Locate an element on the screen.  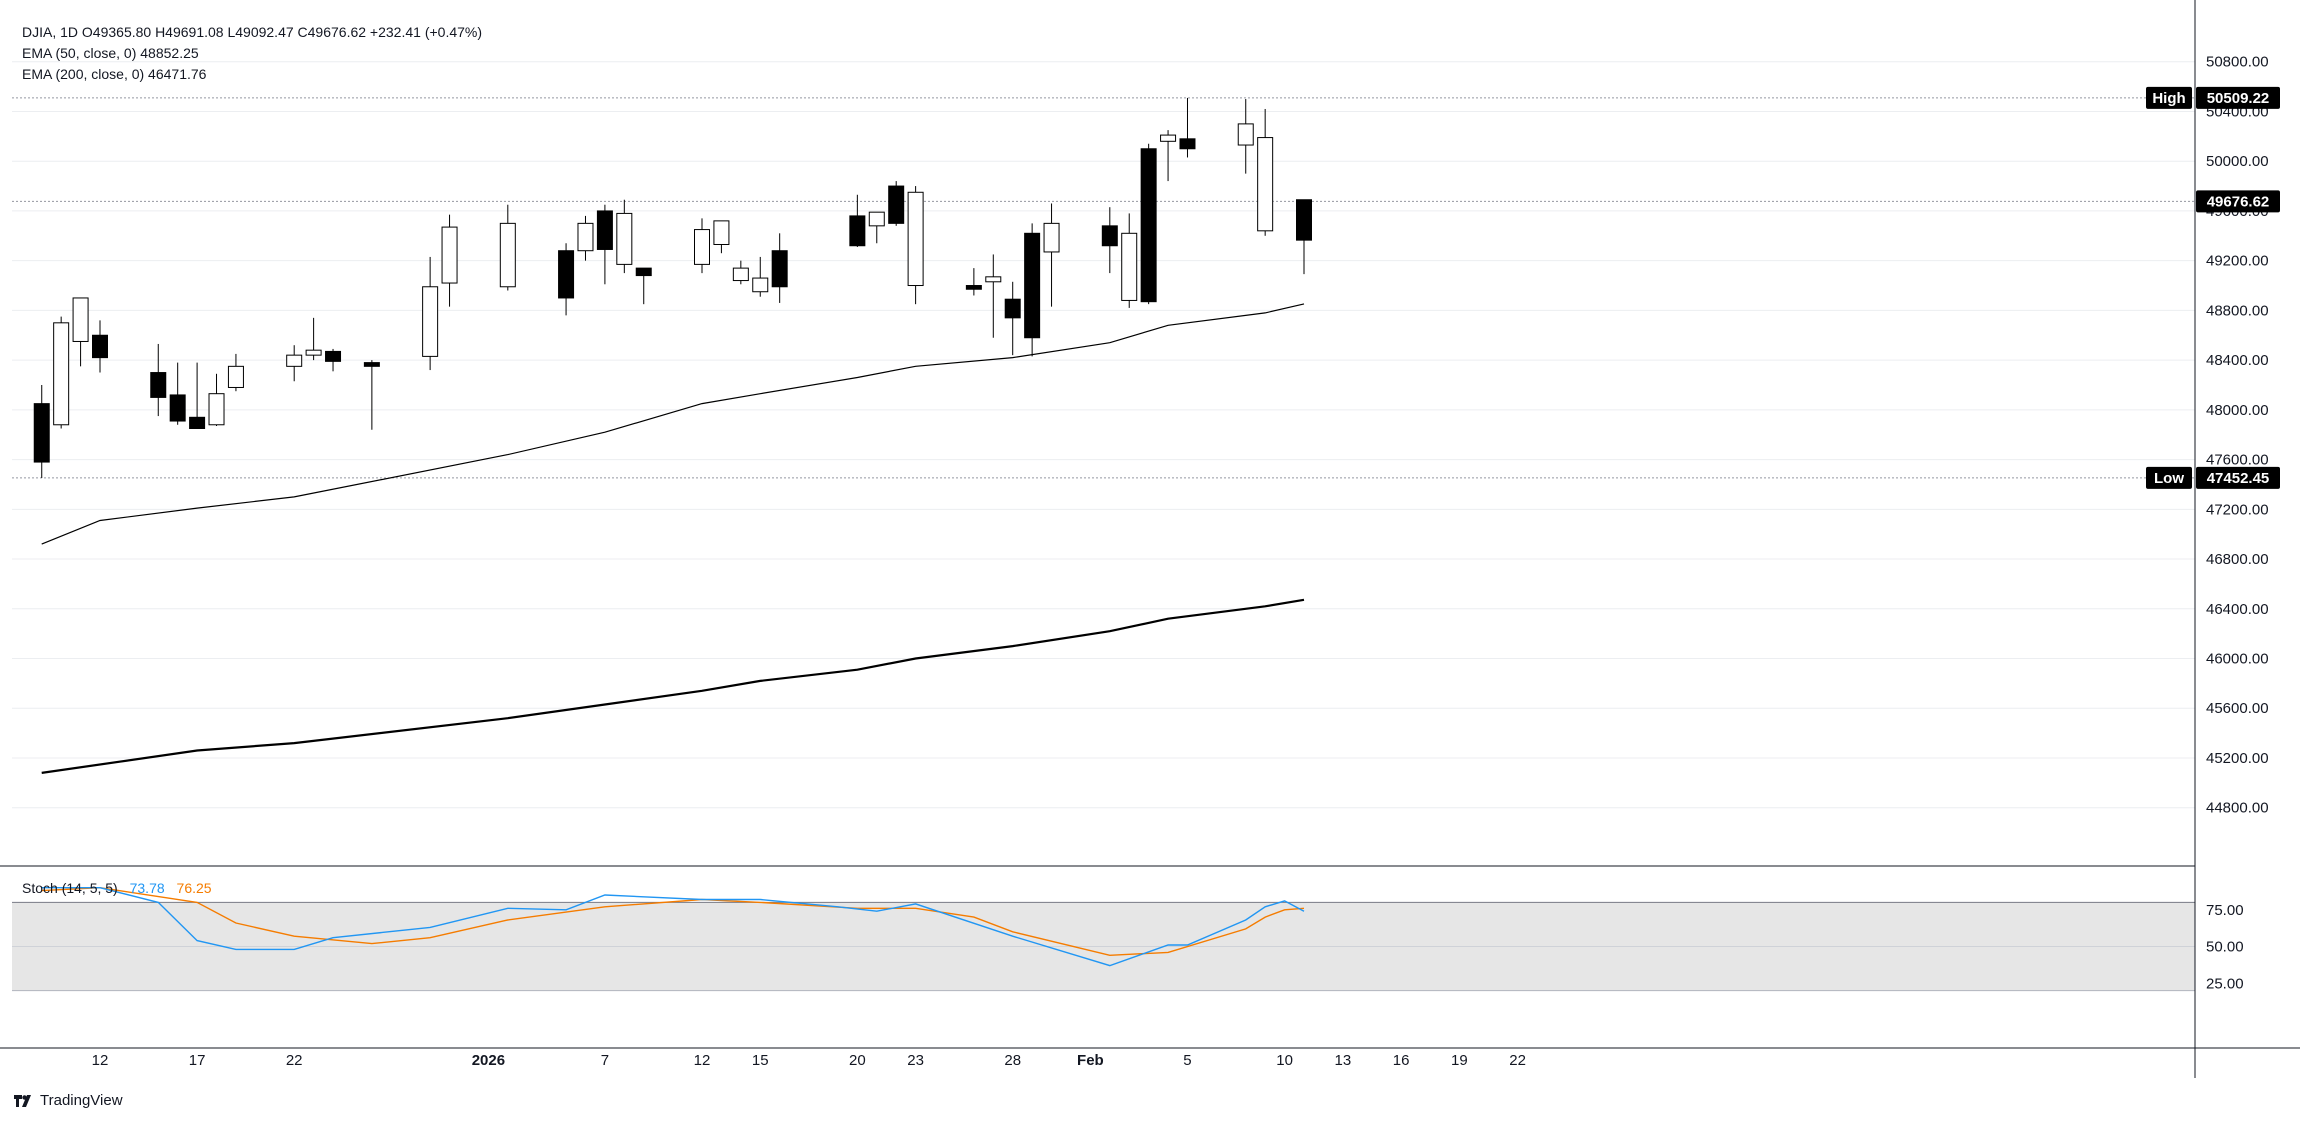
price-tick-label: 46400.00 is located at coordinates (2237, 609).